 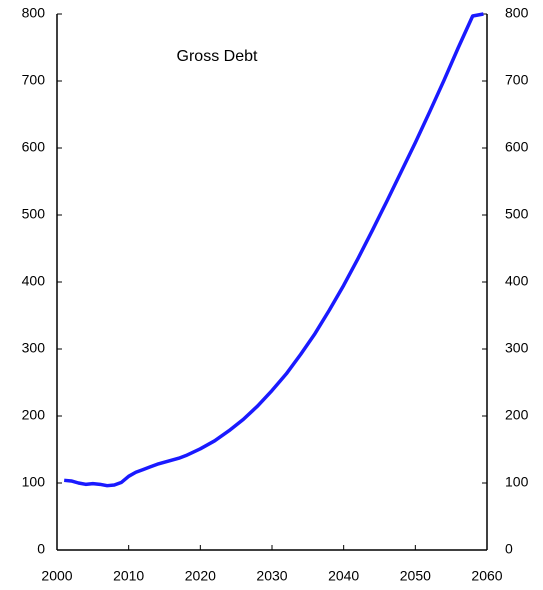 What do you see at coordinates (200, 576) in the screenshot?
I see `x-tick-label: 2020` at bounding box center [200, 576].